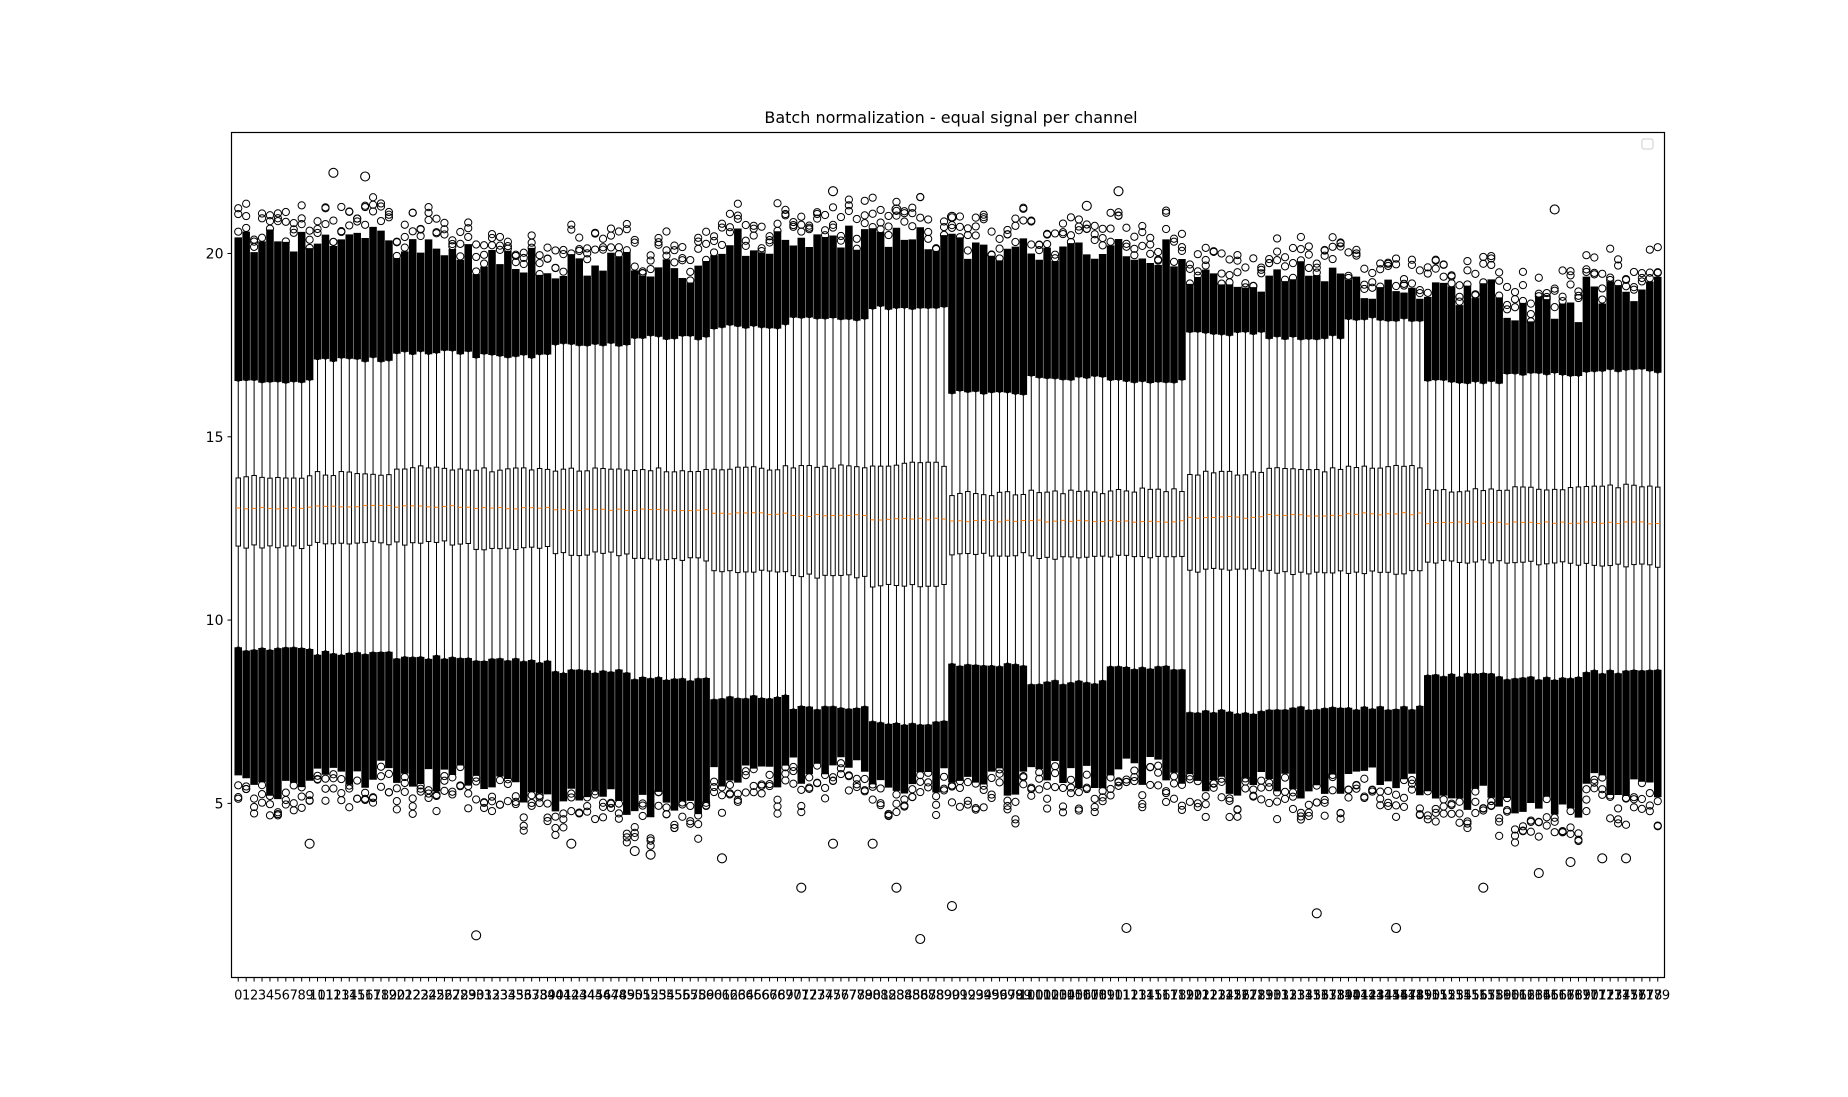  What do you see at coordinates (381, 996) in the screenshot?
I see `x-tick-label: 18` at bounding box center [381, 996].